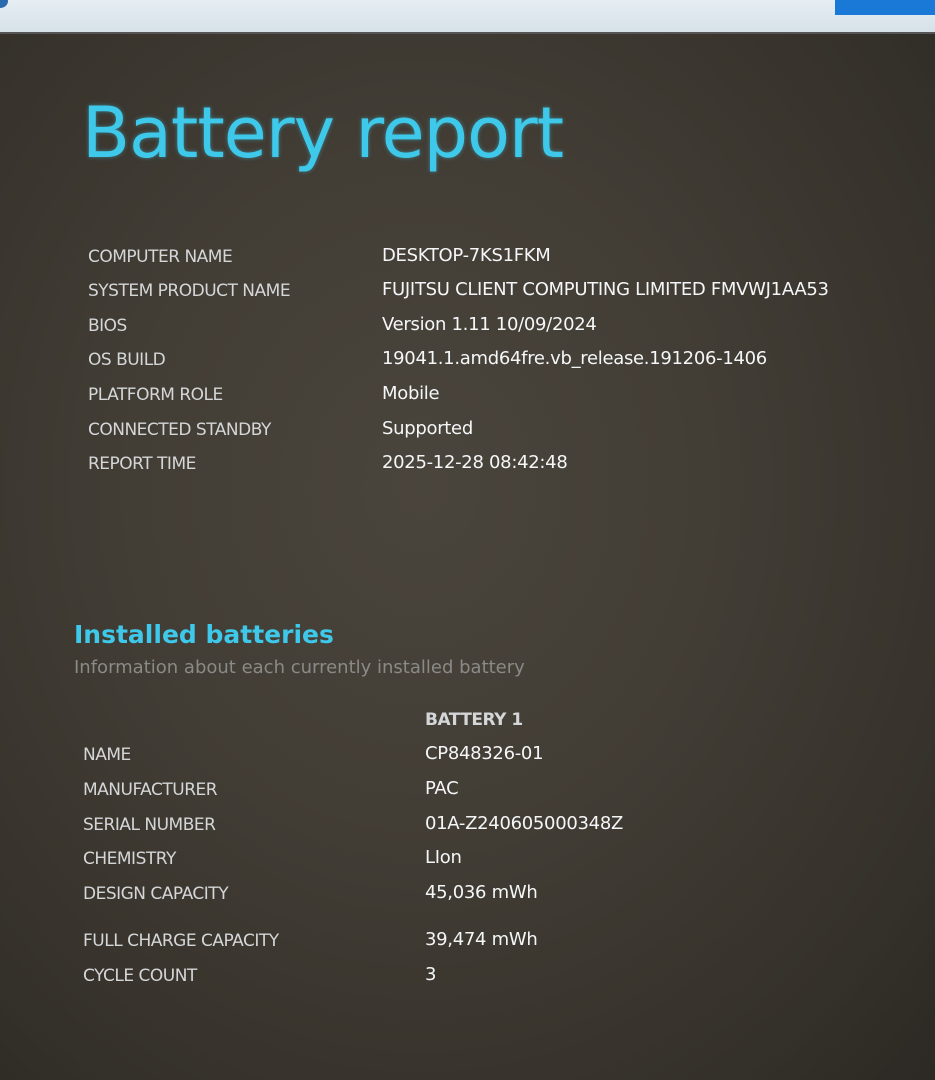 The width and height of the screenshot is (935, 1080). Describe the element at coordinates (427, 428) in the screenshot. I see `info-value: Supported` at that location.